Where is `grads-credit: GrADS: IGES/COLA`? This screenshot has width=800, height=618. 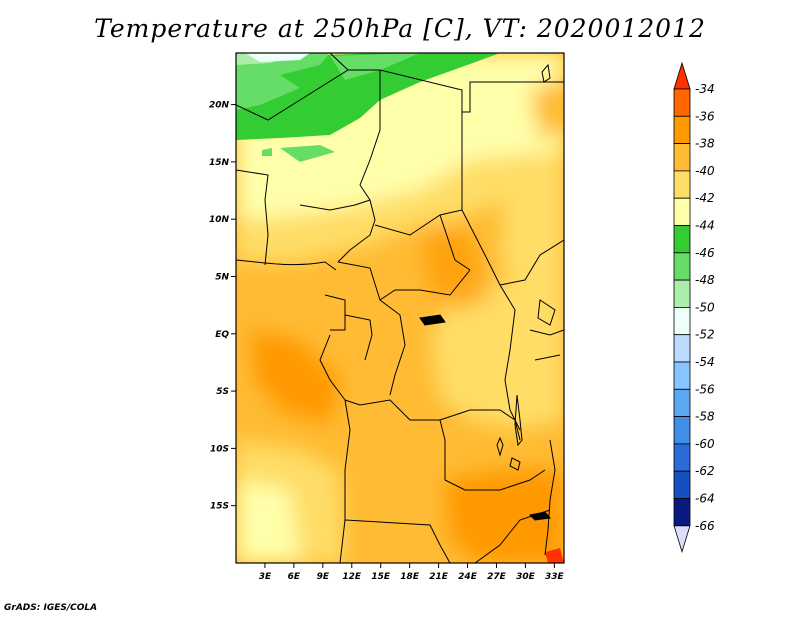 grads-credit: GrADS: IGES/COLA is located at coordinates (51, 608).